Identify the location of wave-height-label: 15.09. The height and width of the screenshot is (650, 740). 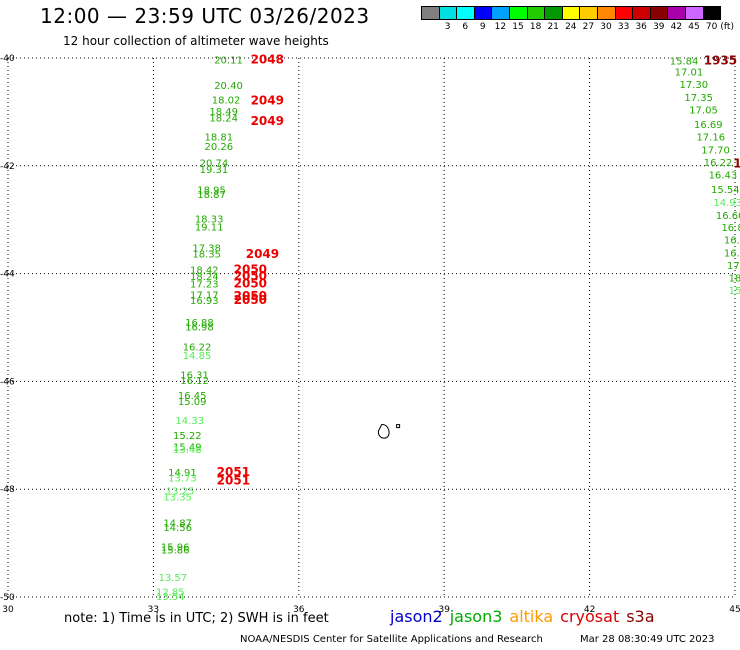
(192, 402).